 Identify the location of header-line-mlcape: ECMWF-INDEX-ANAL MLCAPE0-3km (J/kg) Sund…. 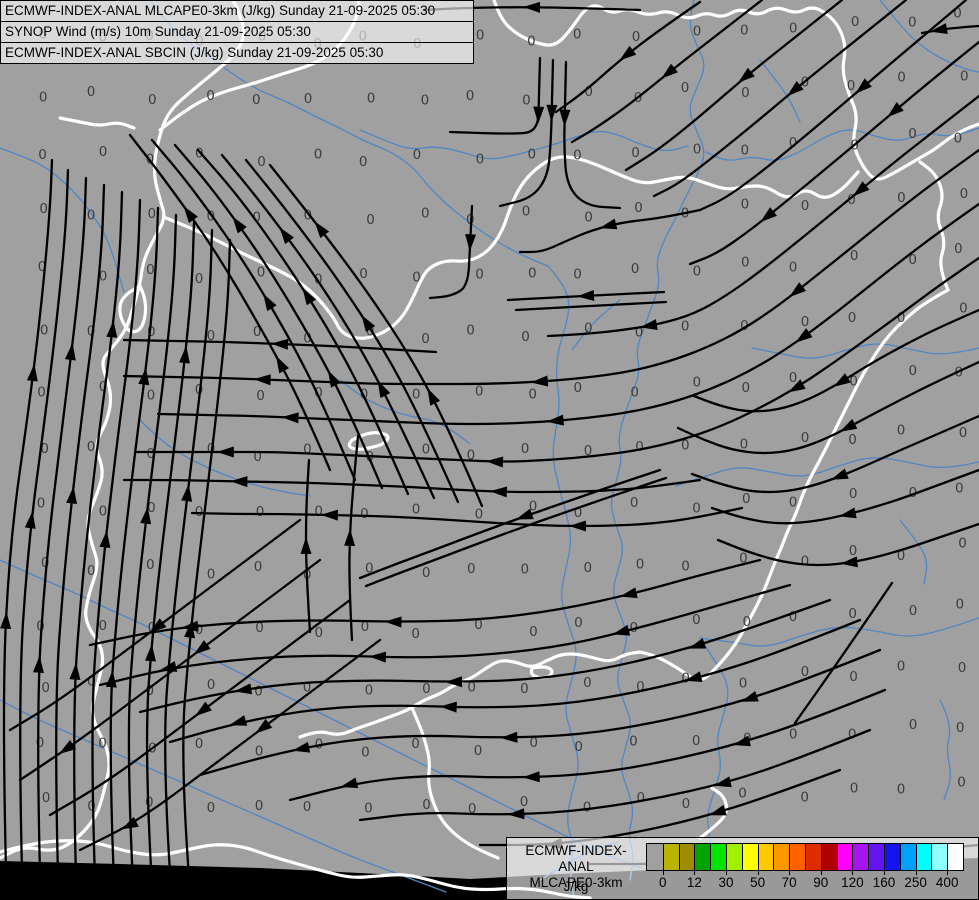
(220, 10).